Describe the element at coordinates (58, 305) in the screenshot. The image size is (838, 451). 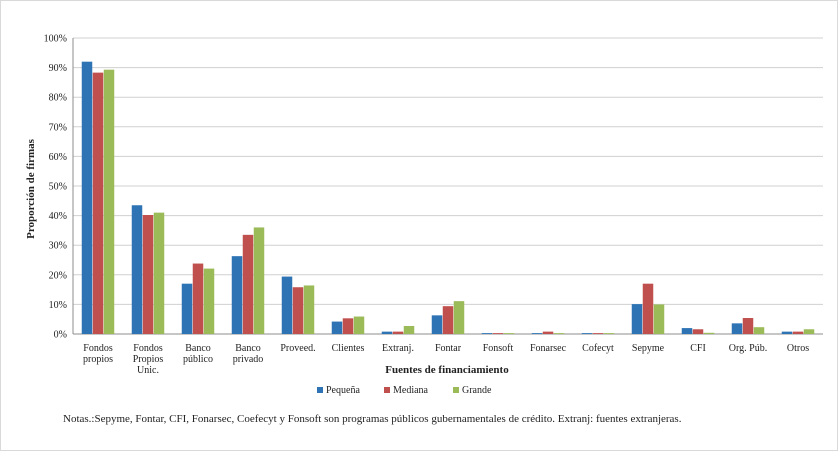
I see `y-tick-label: 10%` at that location.